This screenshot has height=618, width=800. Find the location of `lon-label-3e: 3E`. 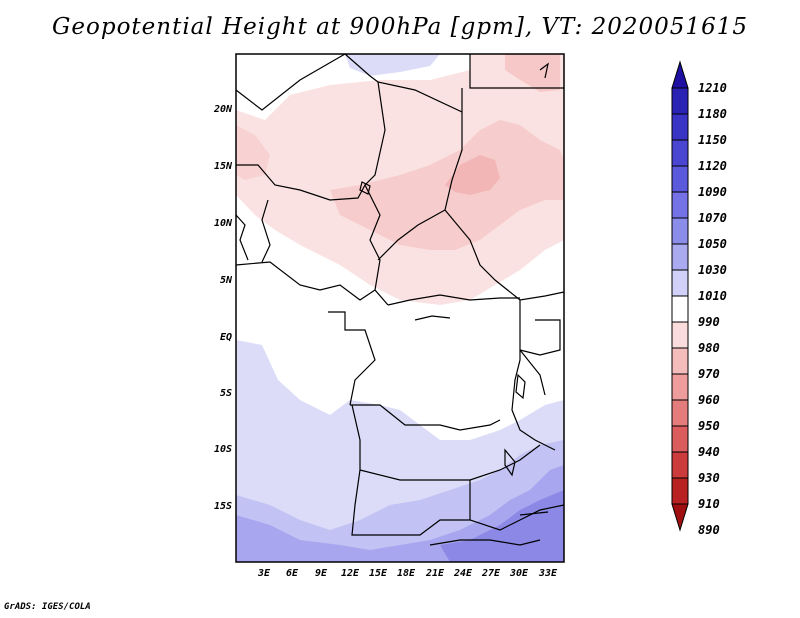

lon-label-3e: 3E is located at coordinates (264, 573).